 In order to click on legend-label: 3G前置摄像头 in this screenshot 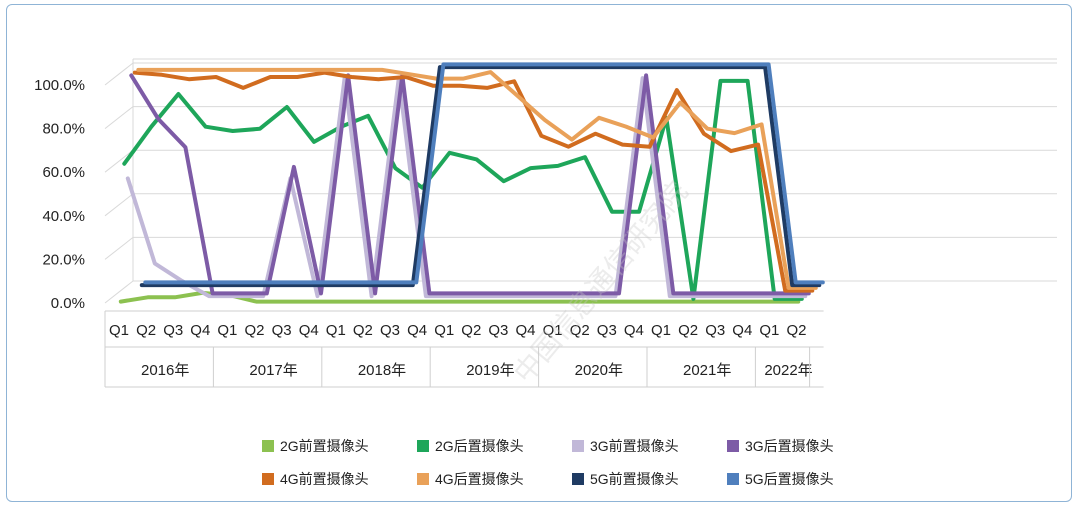, I will do `click(634, 446)`.